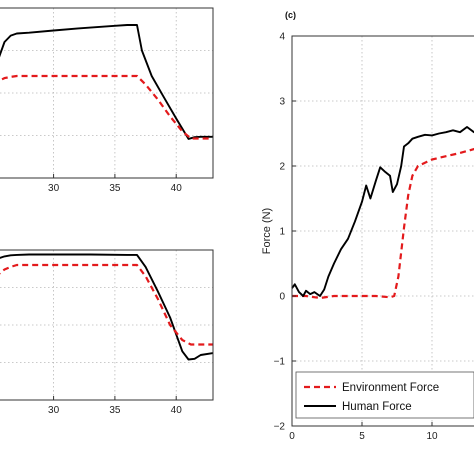 This screenshot has width=474, height=474. I want to click on x-tick-label: 10, so click(432, 436).